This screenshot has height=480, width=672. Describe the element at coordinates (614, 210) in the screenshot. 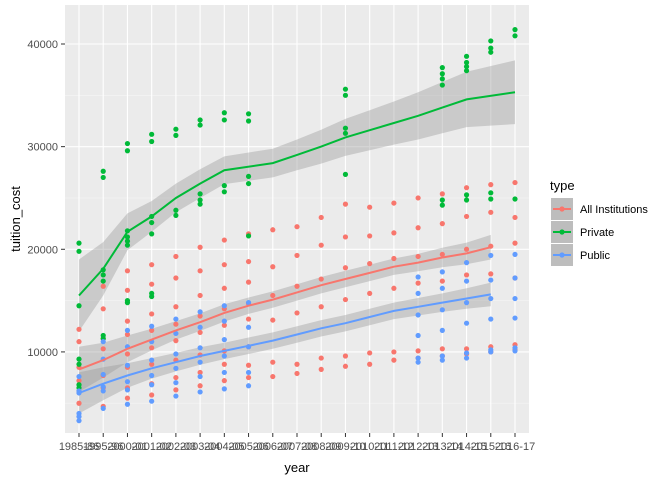

I see `legend-label: All Institutions` at that location.